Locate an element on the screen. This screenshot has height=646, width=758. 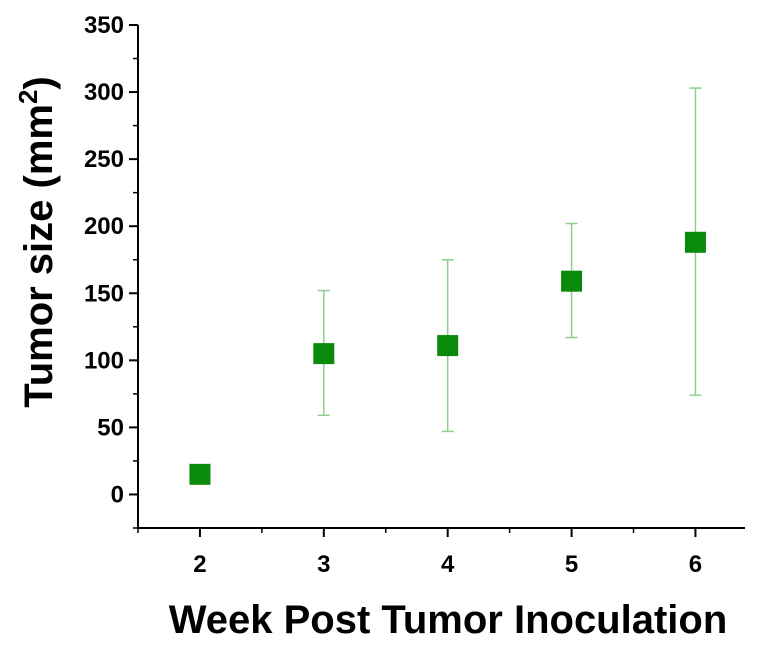
x-tick-label: 2 is located at coordinates (199, 564).